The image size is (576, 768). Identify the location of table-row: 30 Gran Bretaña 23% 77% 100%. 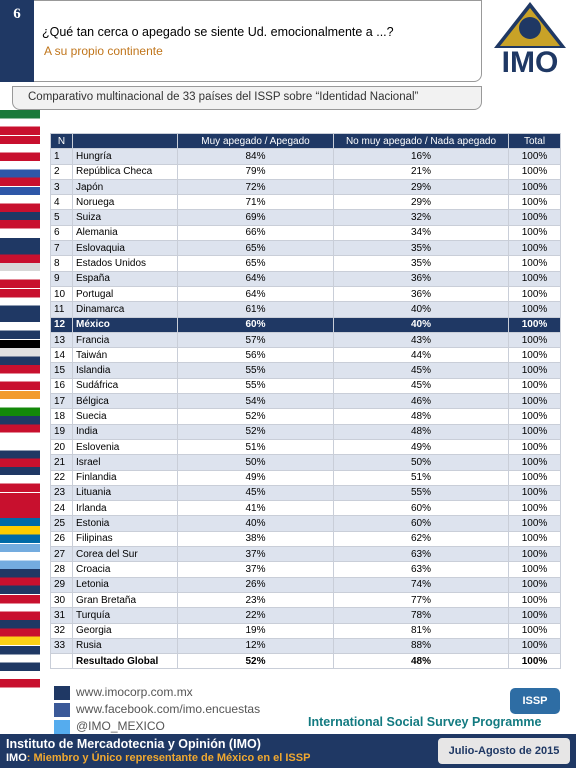
(305, 600).